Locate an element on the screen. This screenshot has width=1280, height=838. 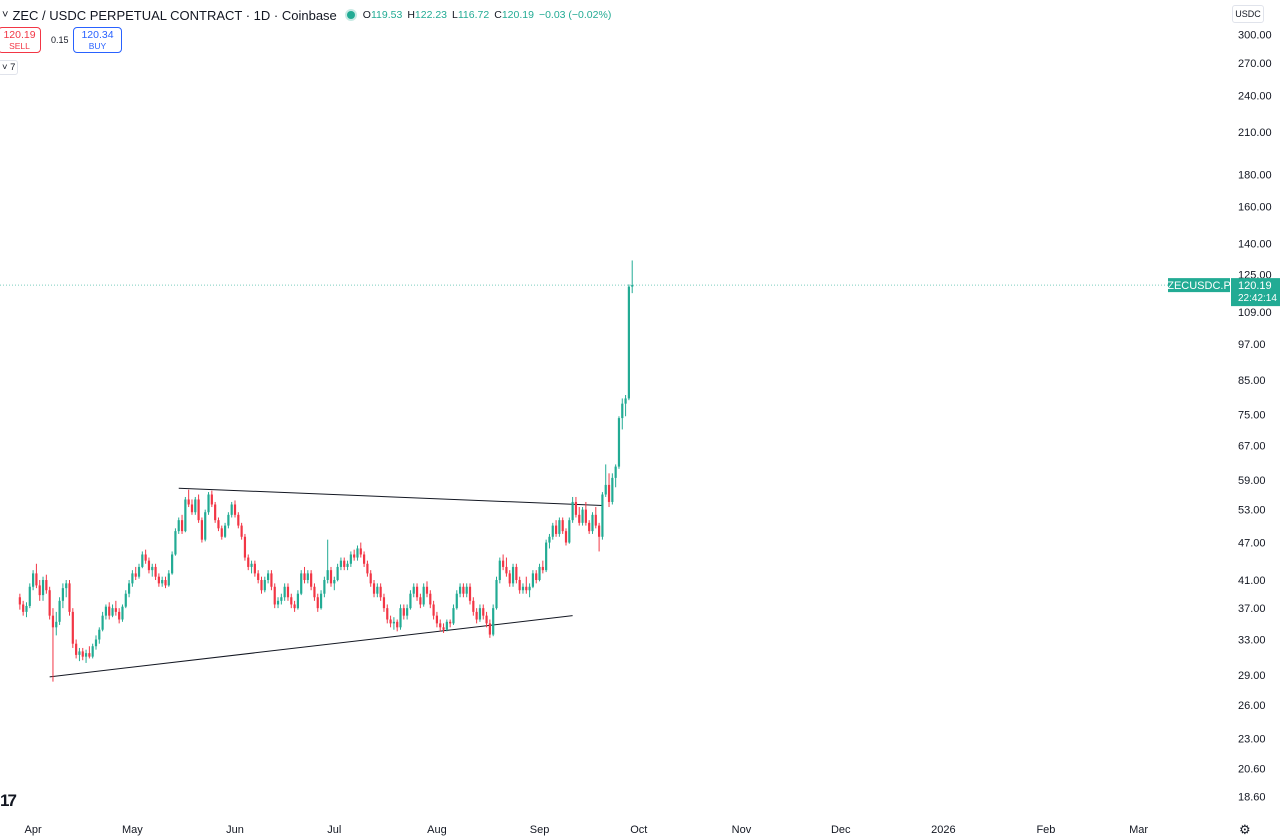
buy-button: 120.34 BUY is located at coordinates (97, 40).